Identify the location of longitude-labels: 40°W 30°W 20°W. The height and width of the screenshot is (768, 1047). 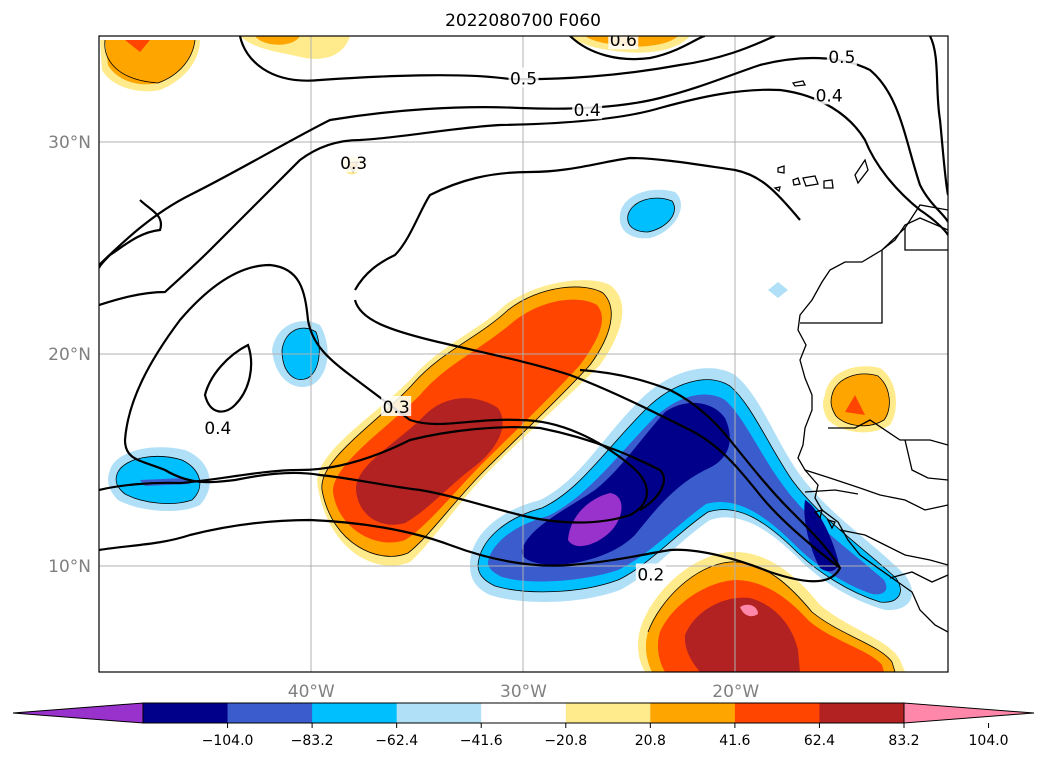
(524, 692).